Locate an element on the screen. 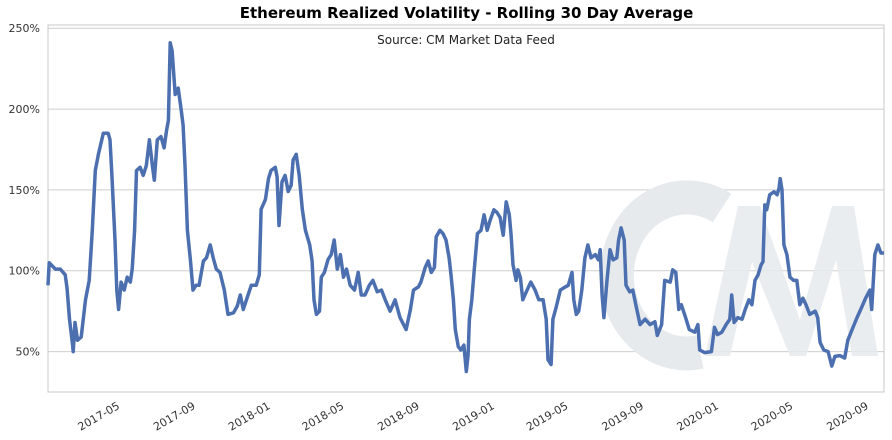  y-tick-label: 200% is located at coordinates (24, 109).